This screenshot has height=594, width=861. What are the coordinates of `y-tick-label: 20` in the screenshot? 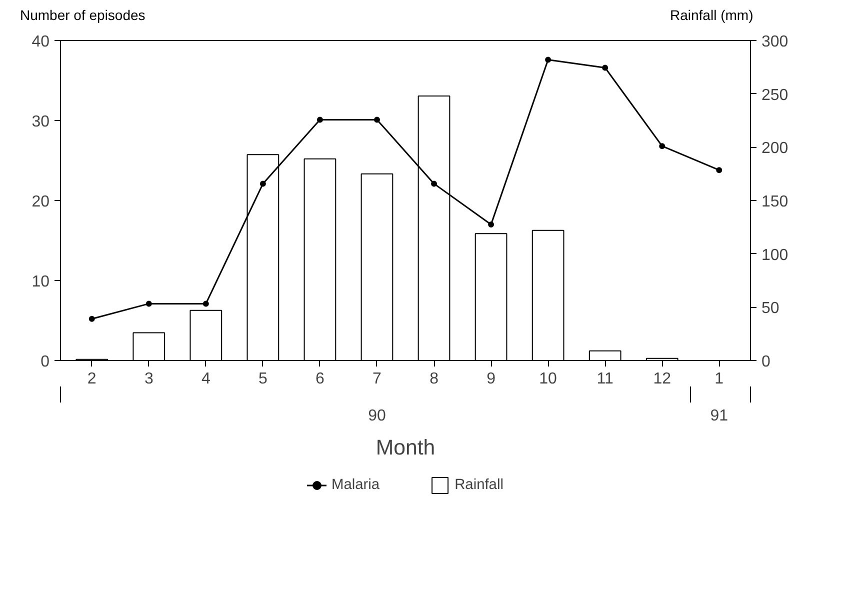 It's located at (41, 202).